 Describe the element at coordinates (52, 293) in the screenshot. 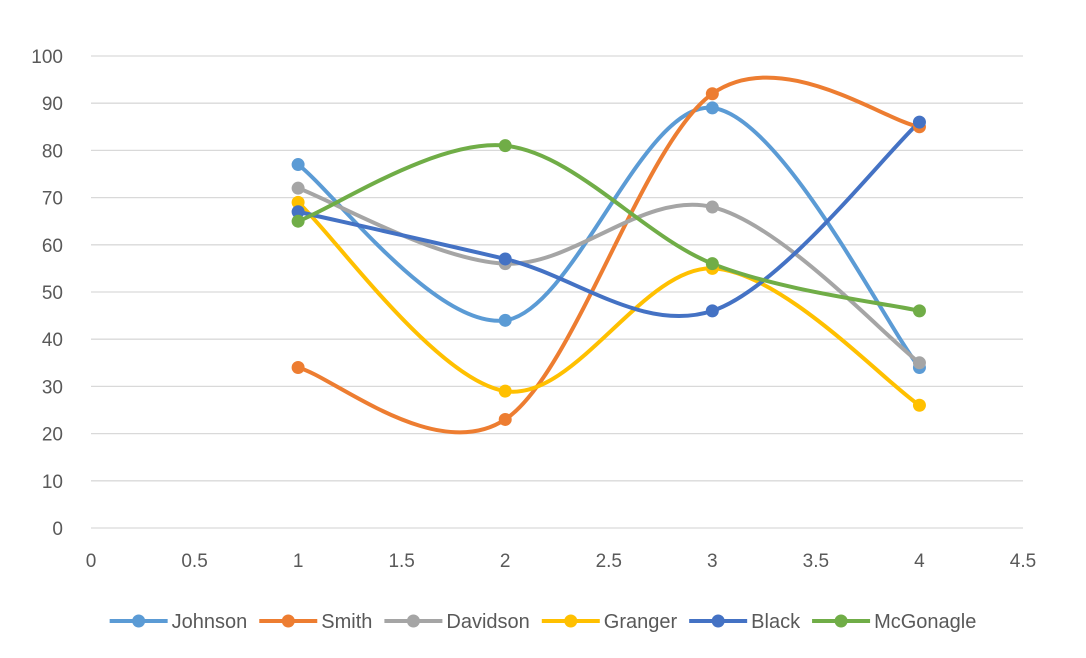

I see `y-tick-label: 50` at that location.